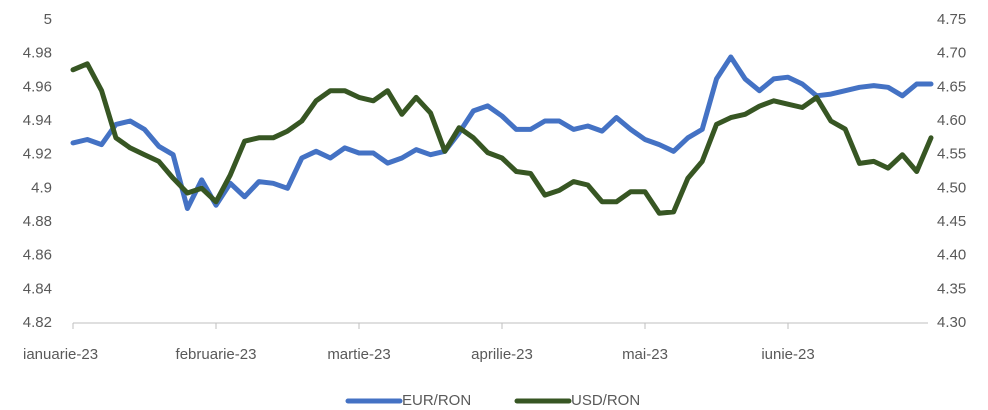  I want to click on x-tick-label: ianuarie-23, so click(60, 354).